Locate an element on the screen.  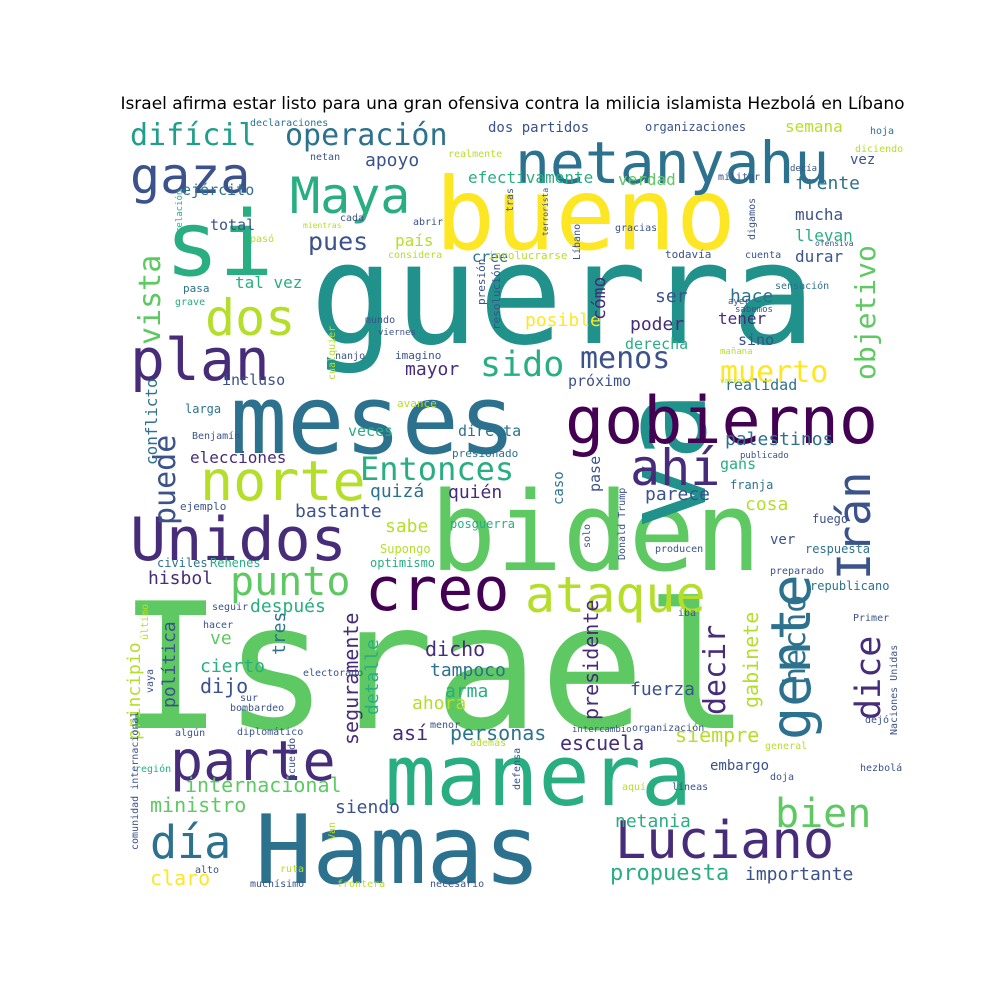
cloud-word-abrir: abrir is located at coordinates (428, 222).